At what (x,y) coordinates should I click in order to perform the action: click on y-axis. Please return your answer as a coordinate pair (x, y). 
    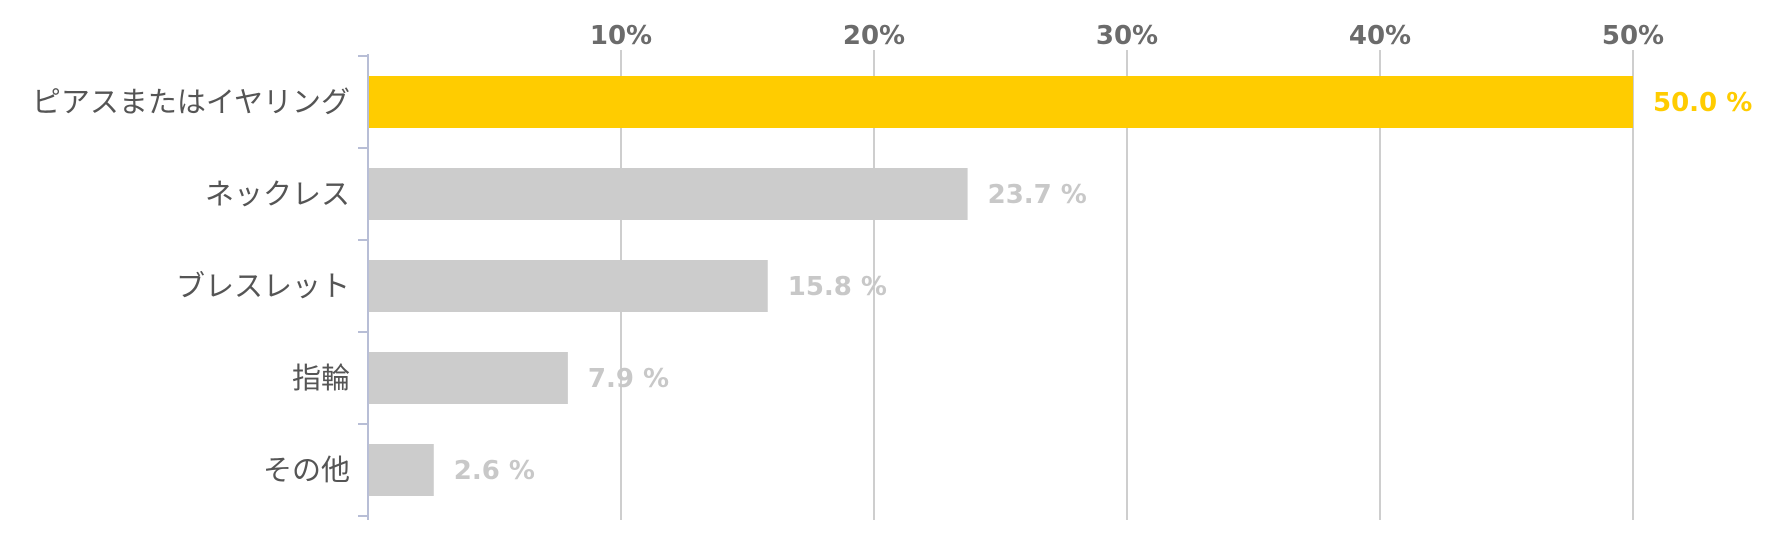
    Looking at the image, I should click on (363, 287).